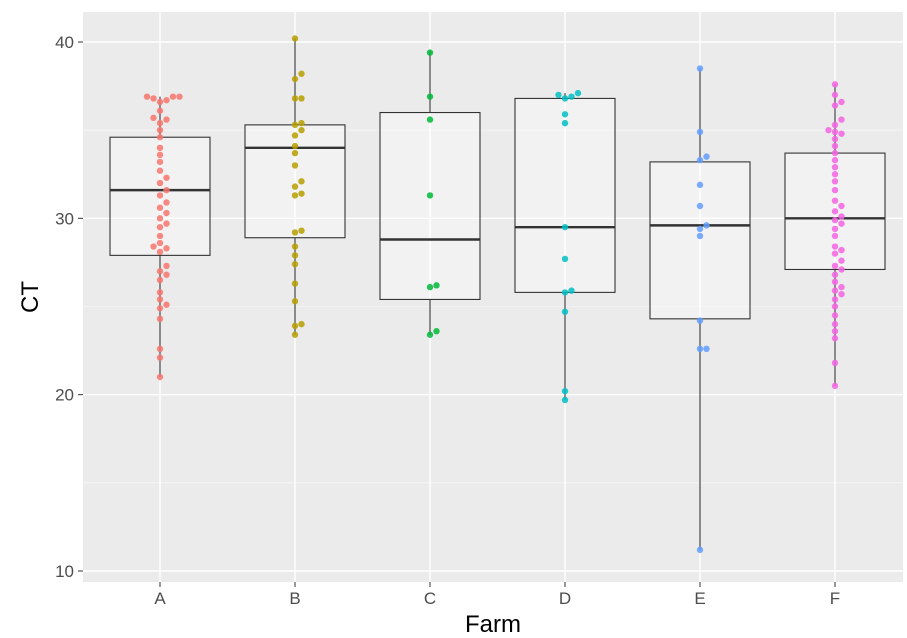 The image size is (907, 638). What do you see at coordinates (30, 297) in the screenshot?
I see `y-axis-title: CT` at bounding box center [30, 297].